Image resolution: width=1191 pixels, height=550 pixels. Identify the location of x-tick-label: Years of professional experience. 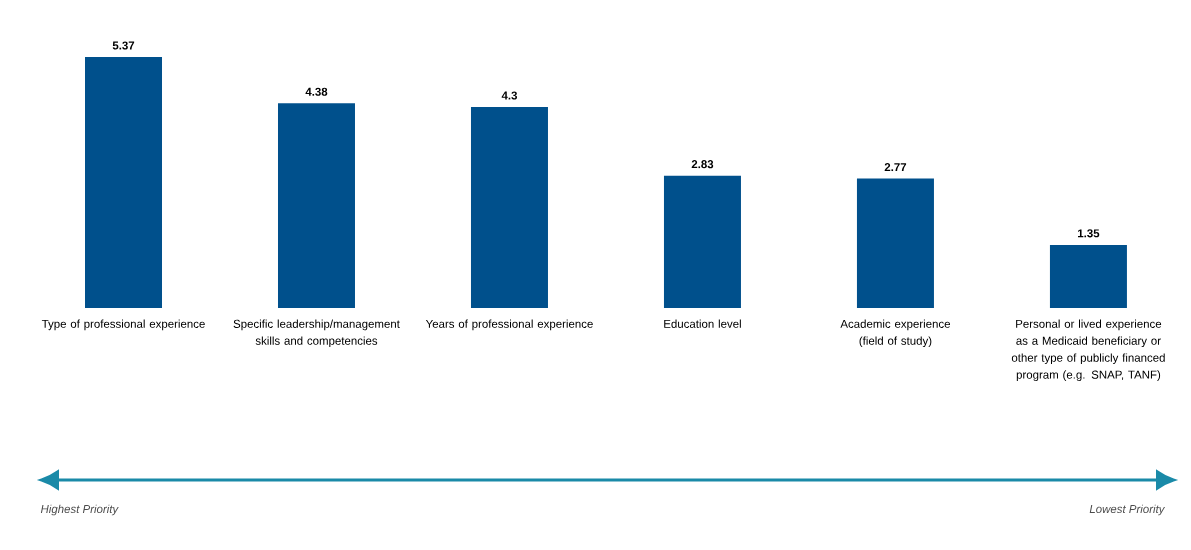
(509, 325).